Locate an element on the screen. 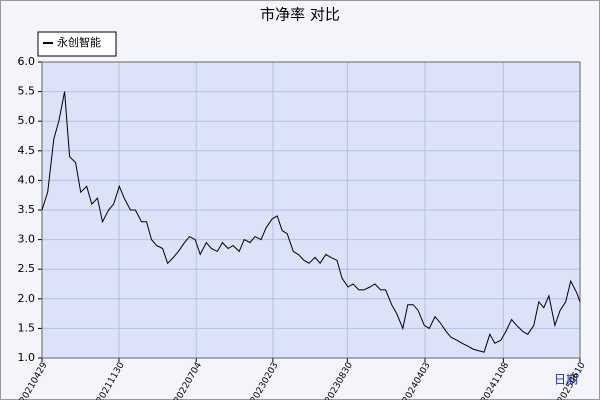 The height and width of the screenshot is (400, 600). y-tick-label: 1.5 is located at coordinates (27, 327).